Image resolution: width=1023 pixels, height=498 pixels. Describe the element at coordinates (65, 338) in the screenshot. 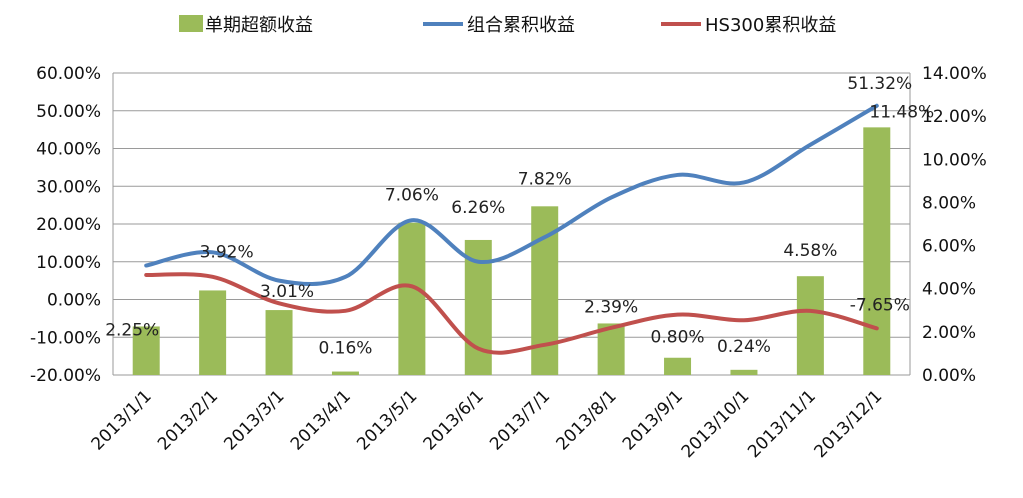

I see `left-tick-label: -10.00%` at that location.